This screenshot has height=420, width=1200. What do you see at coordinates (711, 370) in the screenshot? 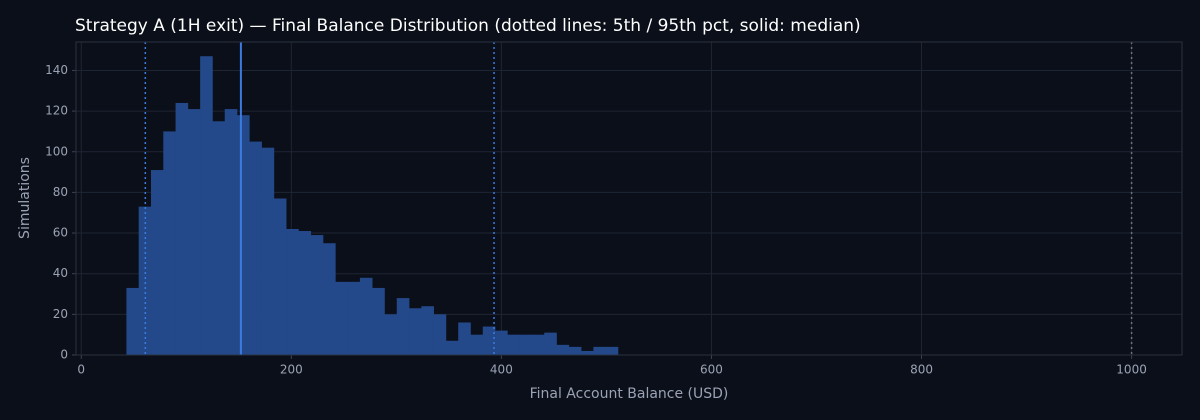
I see `x-tick-label: 600` at bounding box center [711, 370].